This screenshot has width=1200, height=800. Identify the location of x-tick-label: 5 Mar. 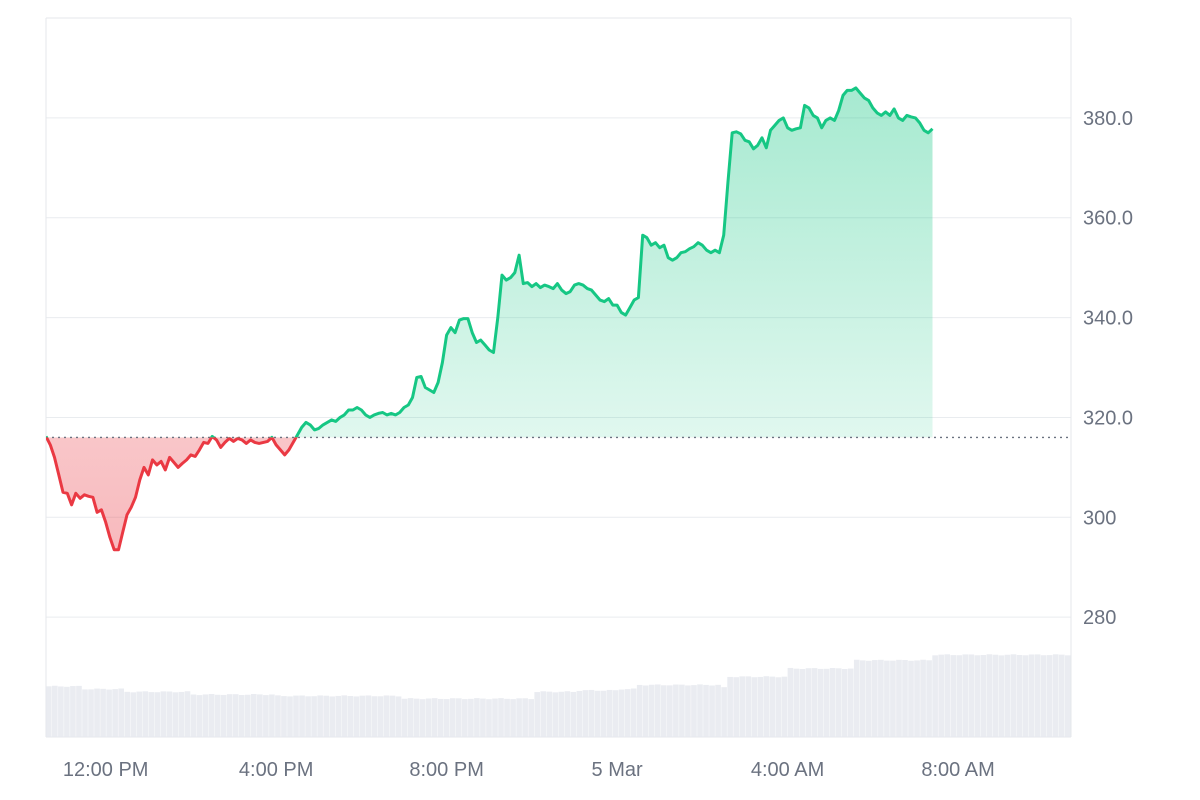
(617, 770).